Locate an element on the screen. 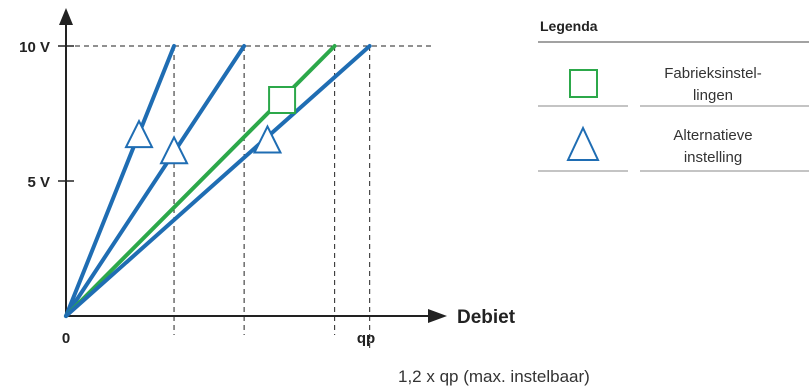 The height and width of the screenshot is (389, 809). x-axis-title: Debiet is located at coordinates (486, 317).